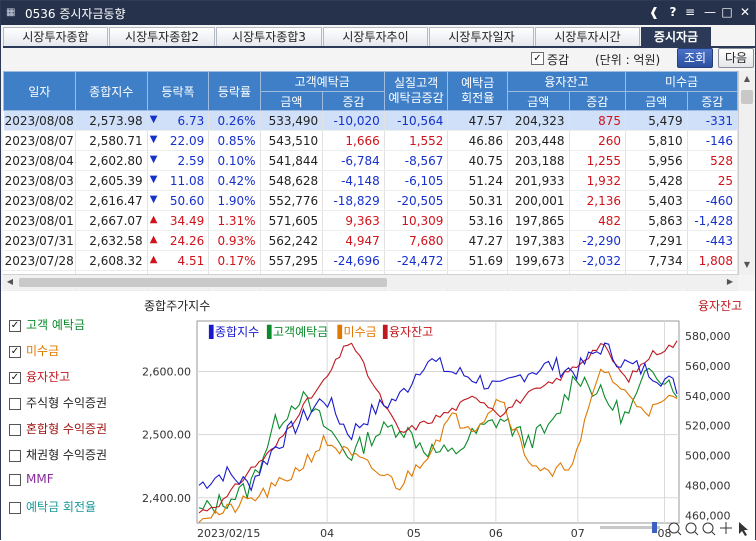  I want to click on zoom-in-icon, so click(675, 529).